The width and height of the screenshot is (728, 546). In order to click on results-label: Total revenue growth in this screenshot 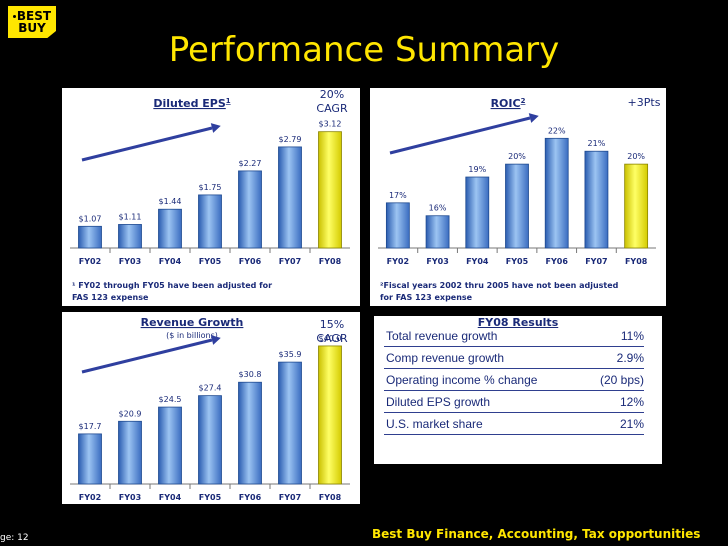, I will do `click(442, 336)`.